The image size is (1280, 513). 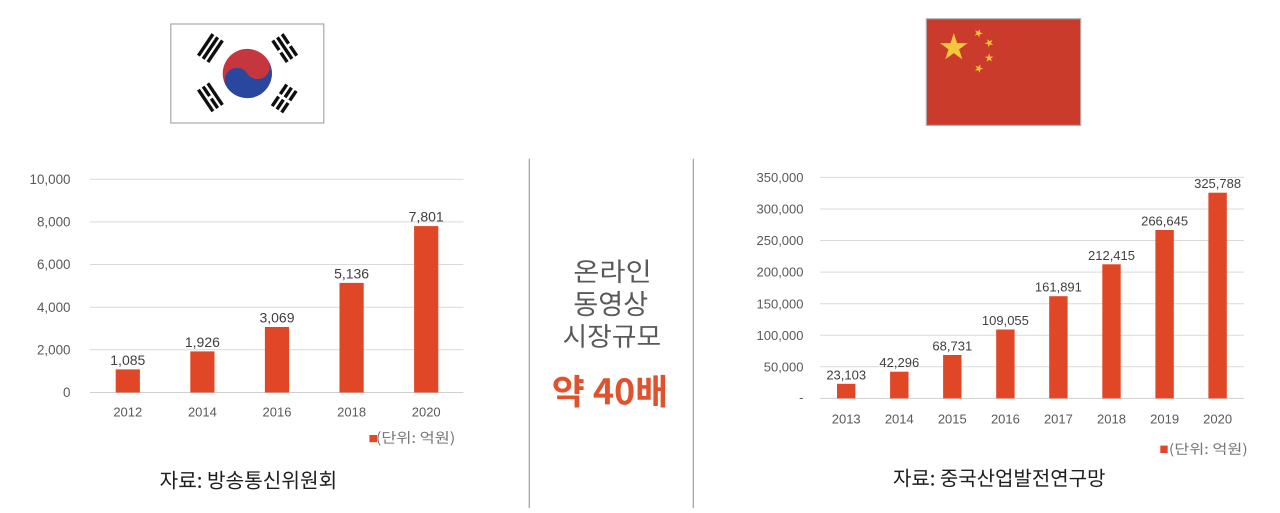 What do you see at coordinates (54, 264) in the screenshot?
I see `svg-text: 6,000` at bounding box center [54, 264].